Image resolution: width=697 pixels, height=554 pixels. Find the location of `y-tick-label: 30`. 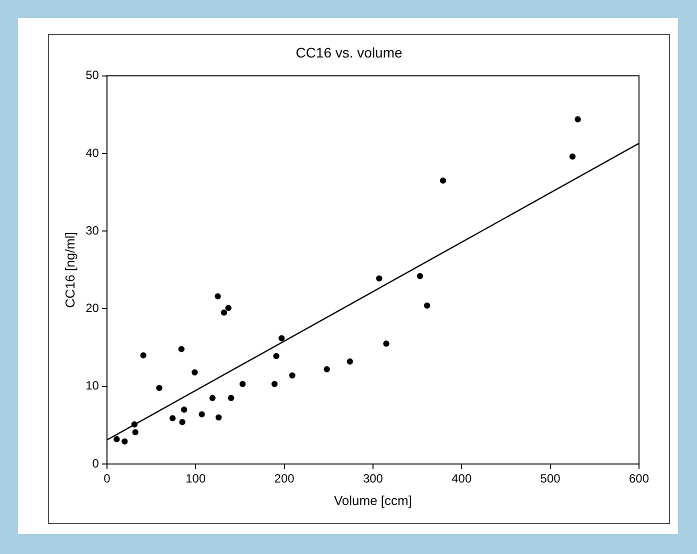

y-tick-label: 30 is located at coordinates (93, 230).